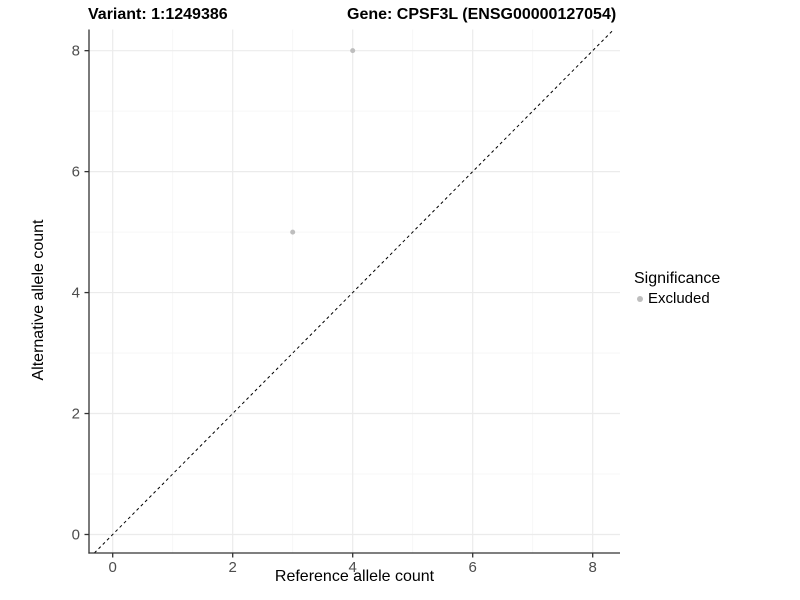  What do you see at coordinates (233, 567) in the screenshot?
I see `x-tick-label: 2` at bounding box center [233, 567].